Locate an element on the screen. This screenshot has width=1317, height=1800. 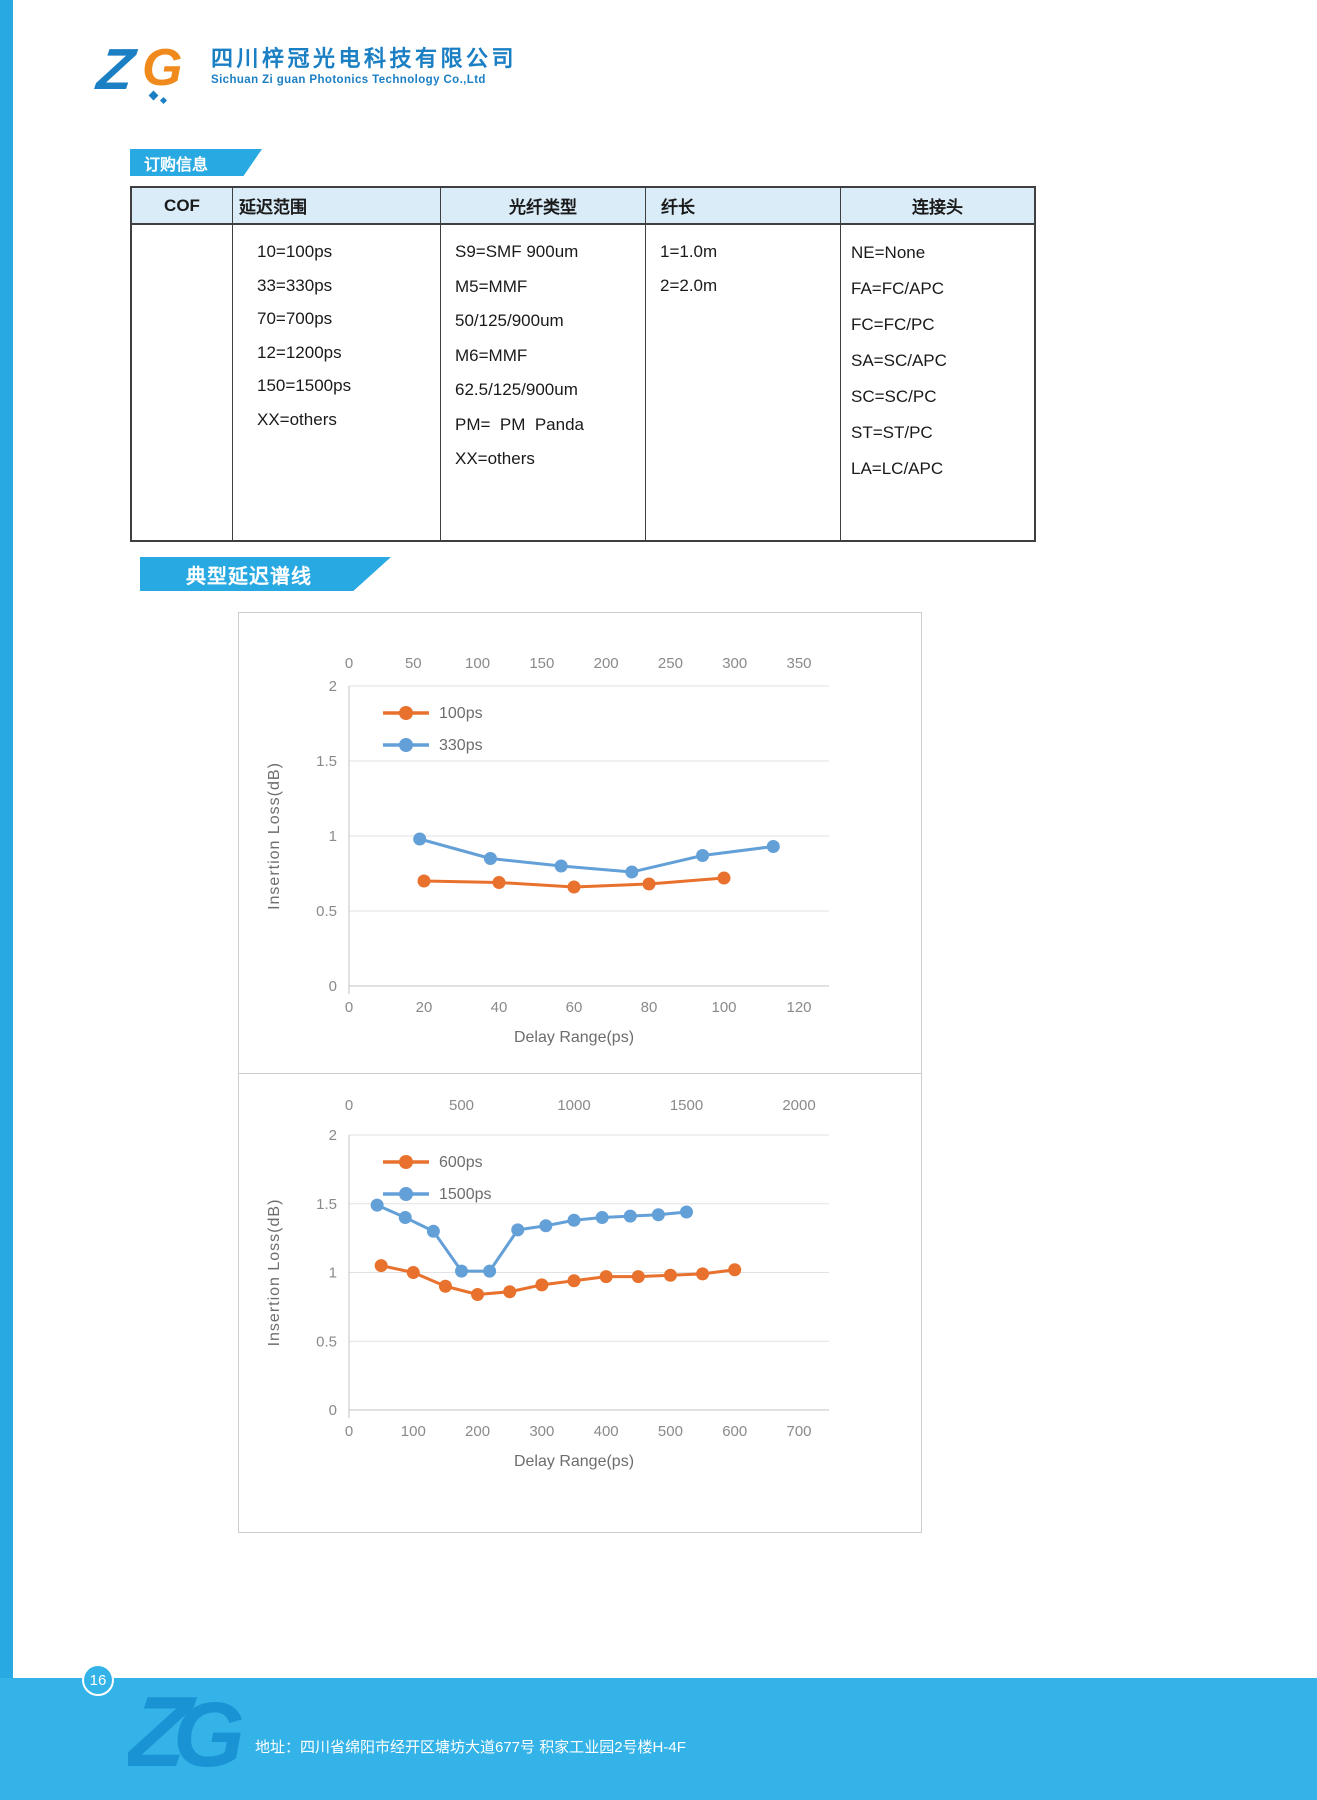
company-name-cn: 四川梓冠光电科技有限公司 is located at coordinates (364, 58).